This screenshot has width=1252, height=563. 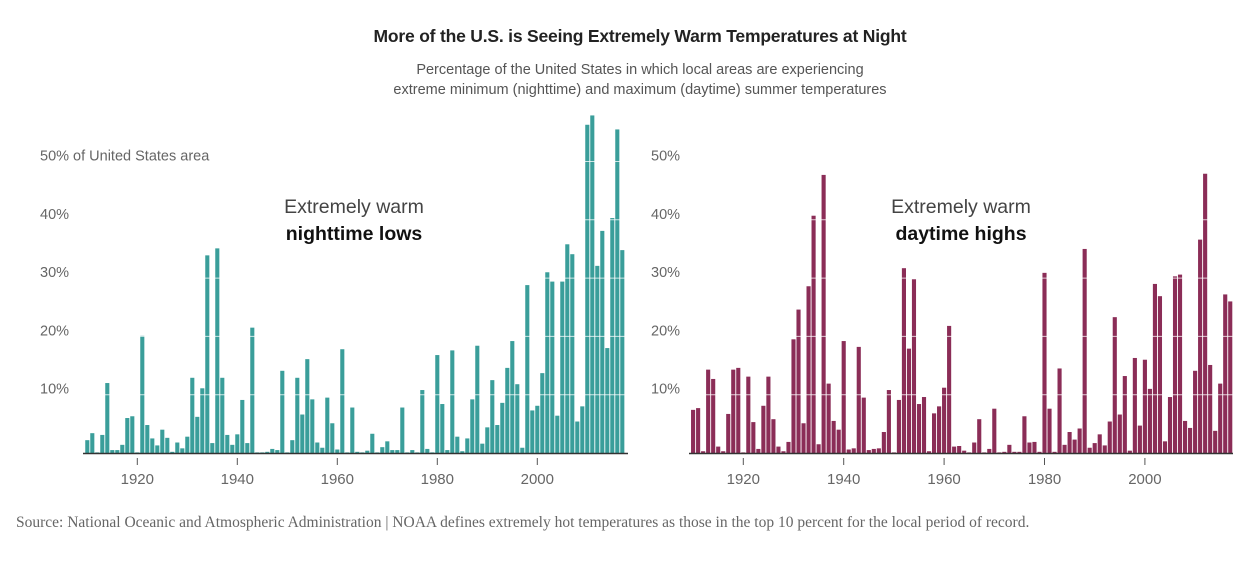 What do you see at coordinates (778, 449) in the screenshot?
I see `bar-1927` at bounding box center [778, 449].